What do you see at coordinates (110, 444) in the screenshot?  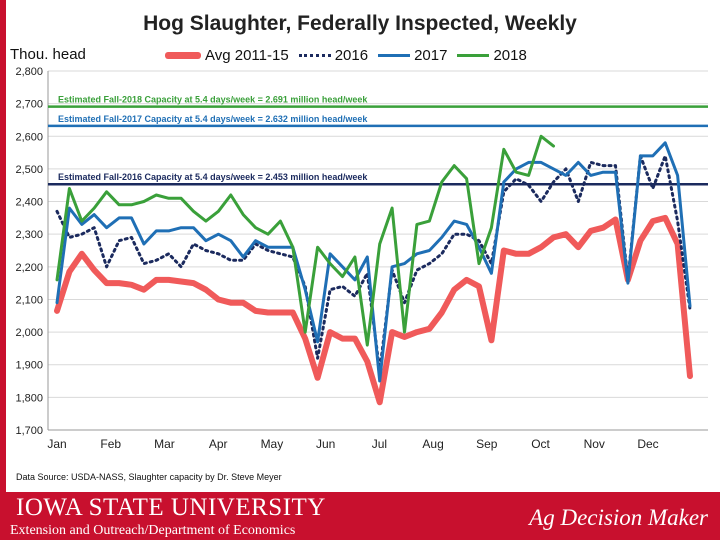 I see `x-tick-label: Feb` at bounding box center [110, 444].